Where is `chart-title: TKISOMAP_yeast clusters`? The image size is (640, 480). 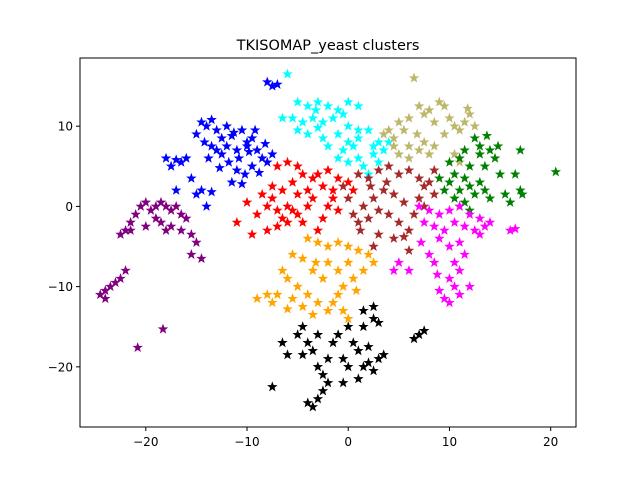
chart-title: TKISOMAP_yeast clusters is located at coordinates (328, 46).